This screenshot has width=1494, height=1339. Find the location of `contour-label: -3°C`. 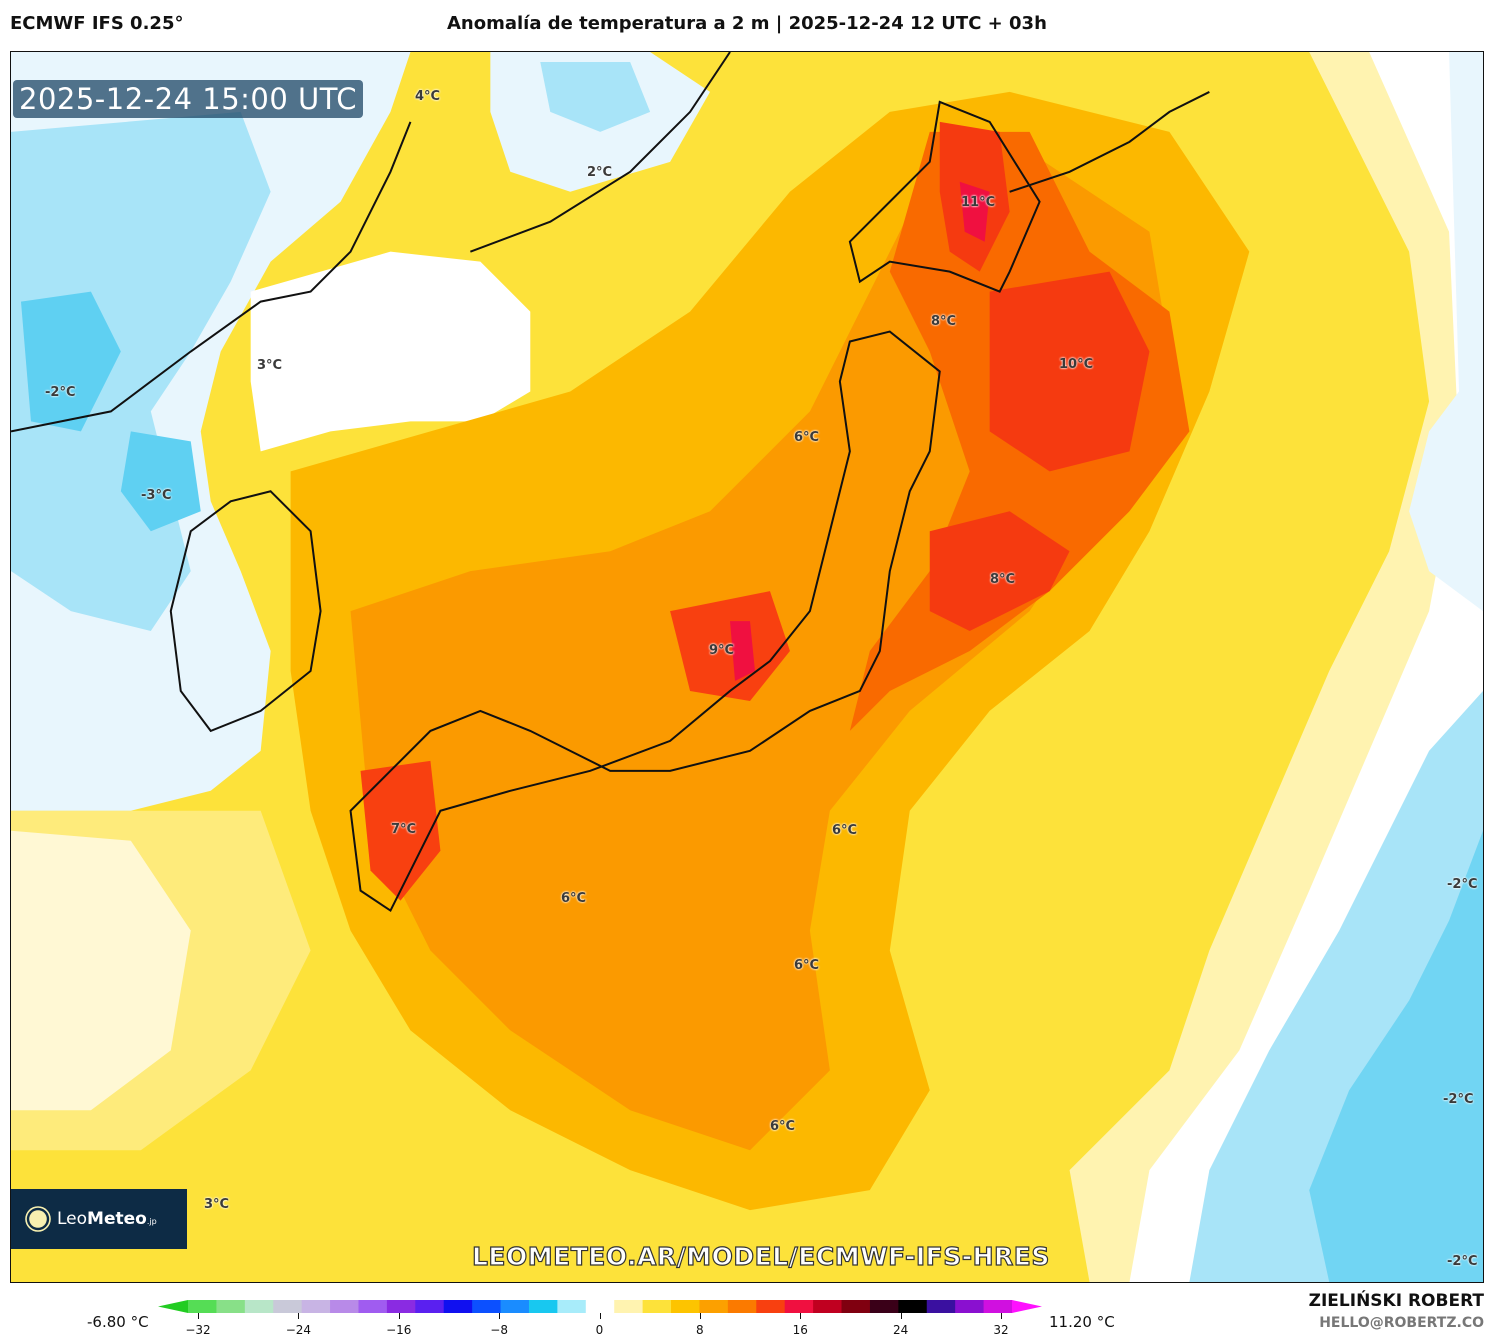

contour-label: -3°C is located at coordinates (156, 495).